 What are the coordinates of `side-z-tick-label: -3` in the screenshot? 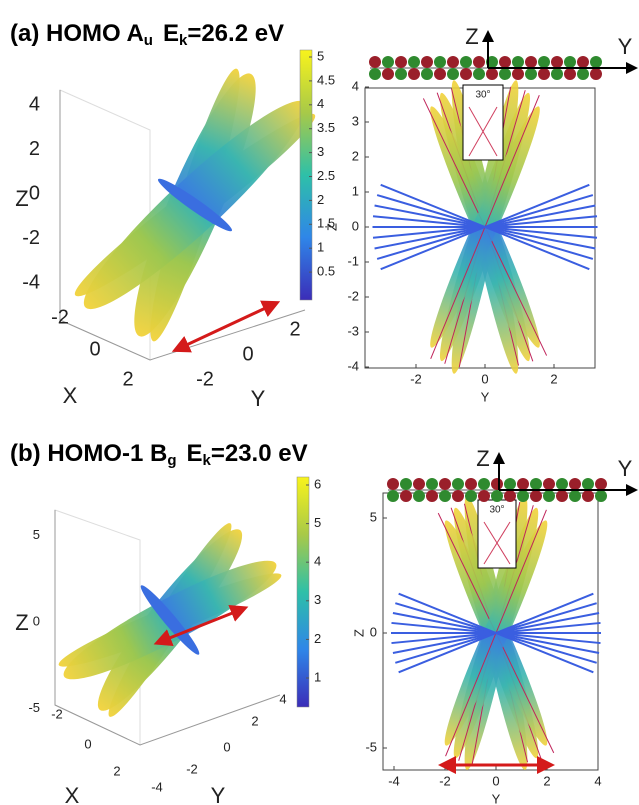 It's located at (353, 330).